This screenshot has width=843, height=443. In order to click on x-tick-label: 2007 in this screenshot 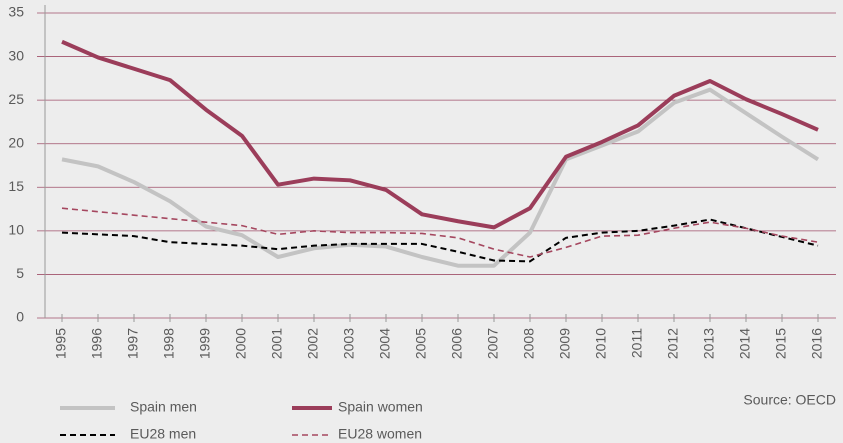, I will do `click(493, 343)`.